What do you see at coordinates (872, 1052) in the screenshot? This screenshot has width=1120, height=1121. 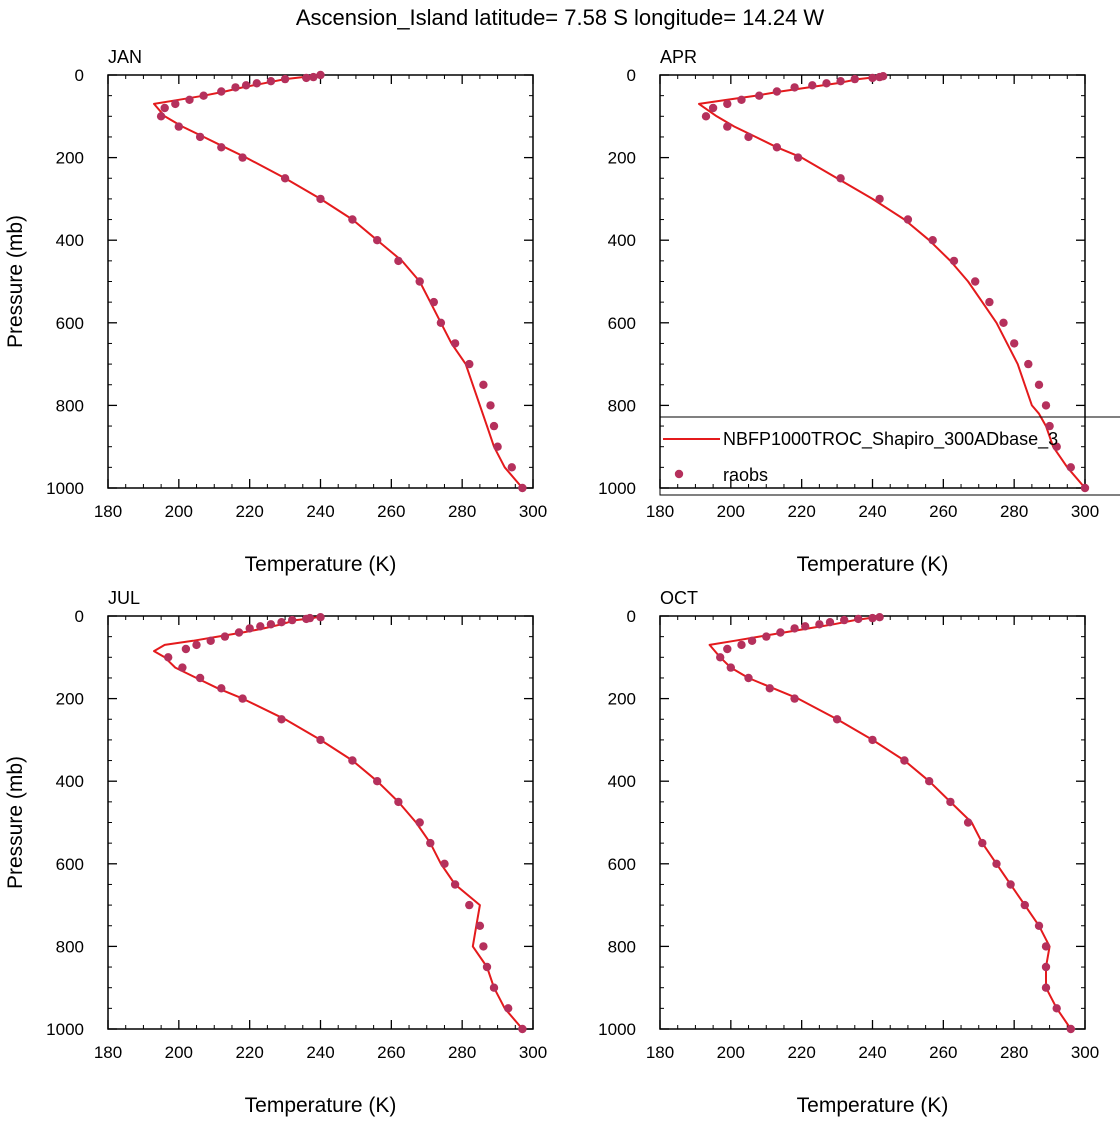 I see `x-tick-label: 240` at bounding box center [872, 1052].